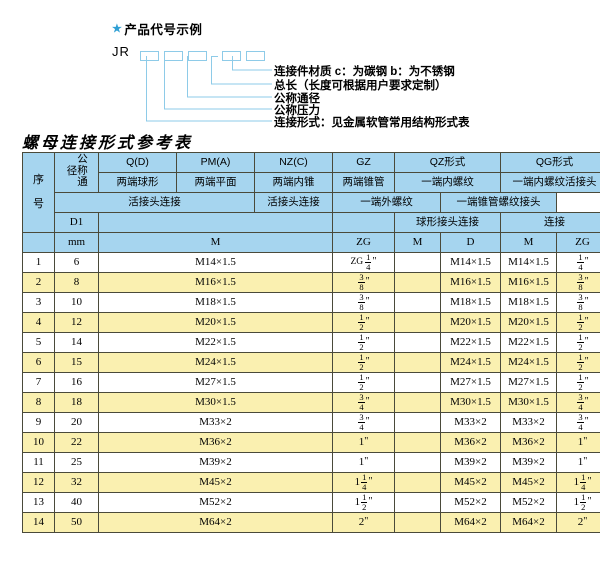  What do you see at coordinates (528, 382) in the screenshot?
I see `cell-qg-m: M27×1.5` at bounding box center [528, 382].